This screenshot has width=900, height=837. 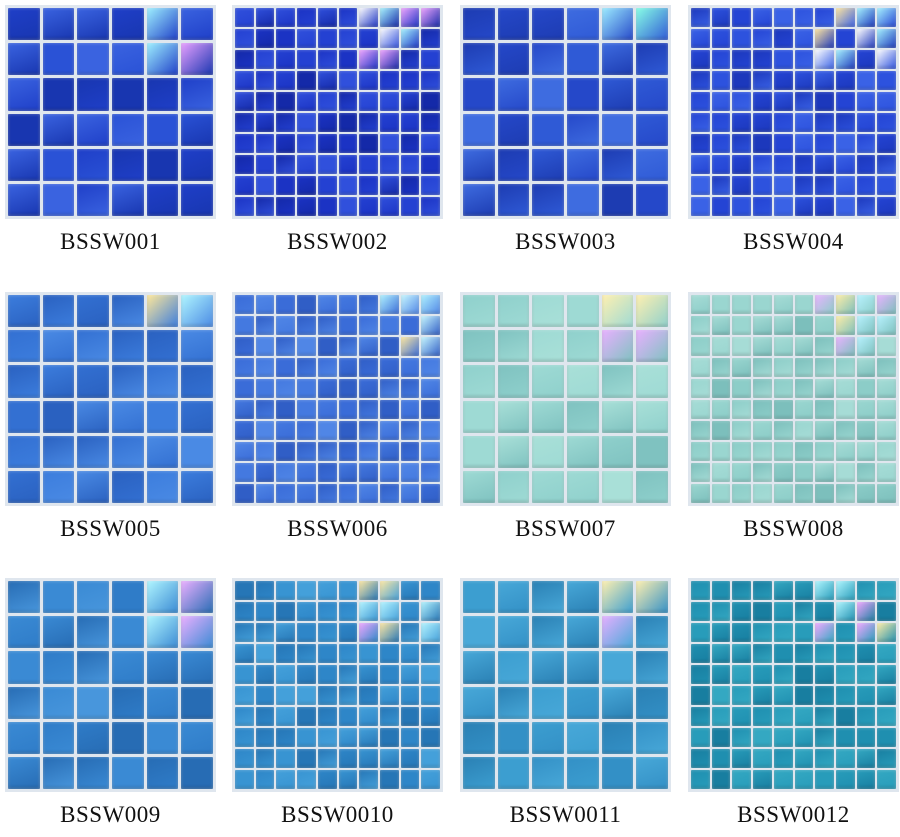 I want to click on product-card: BSSW004, so click(x=793, y=130).